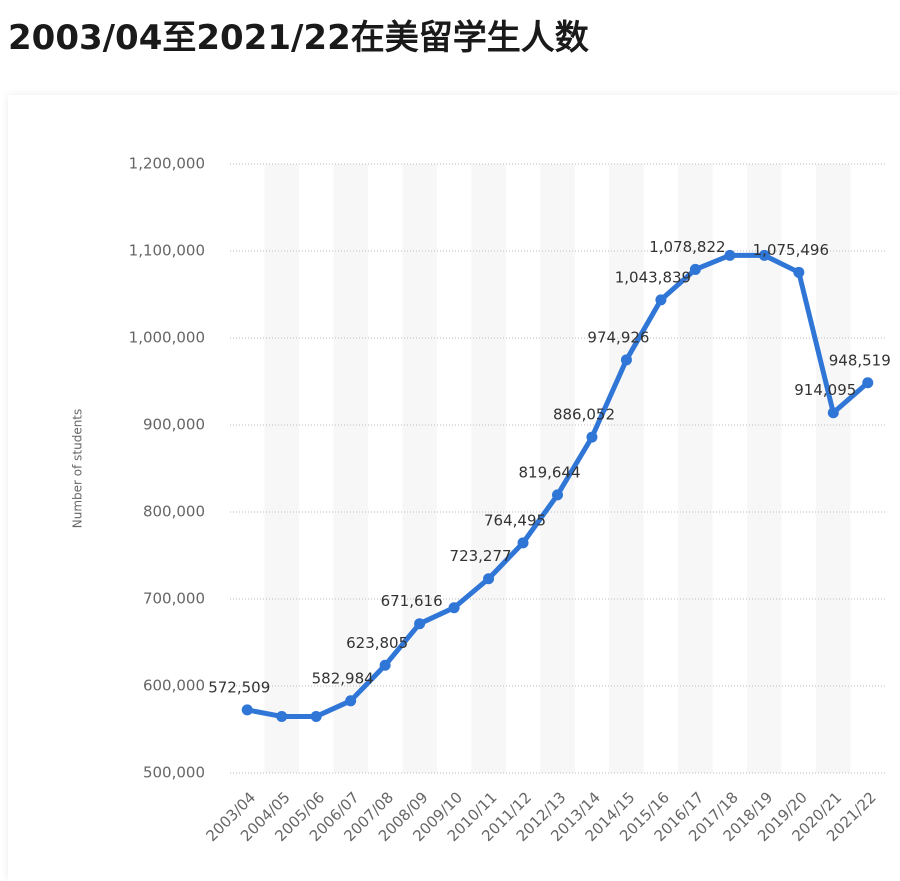  I want to click on y-tick-label: 800,000, so click(174, 512).